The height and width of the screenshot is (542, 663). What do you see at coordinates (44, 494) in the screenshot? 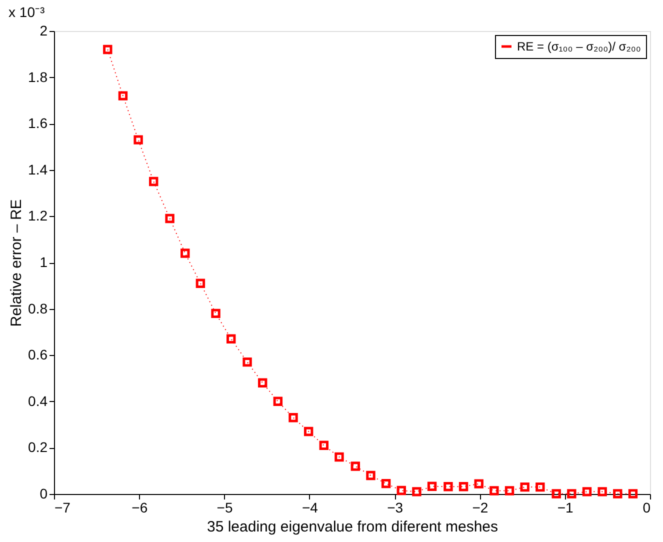
I see `y-tick-label: 0` at bounding box center [44, 494].